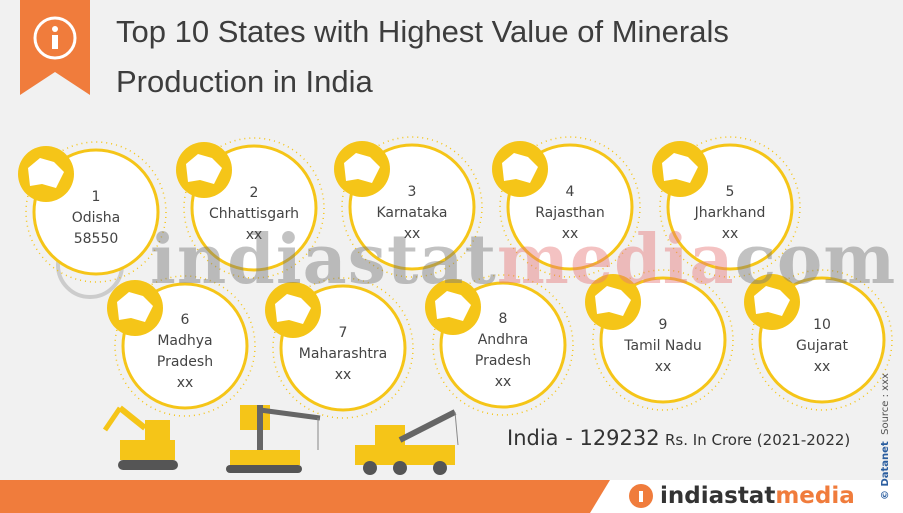 The image size is (903, 513). Describe the element at coordinates (663, 324) in the screenshot. I see `state-rank: 9` at that location.